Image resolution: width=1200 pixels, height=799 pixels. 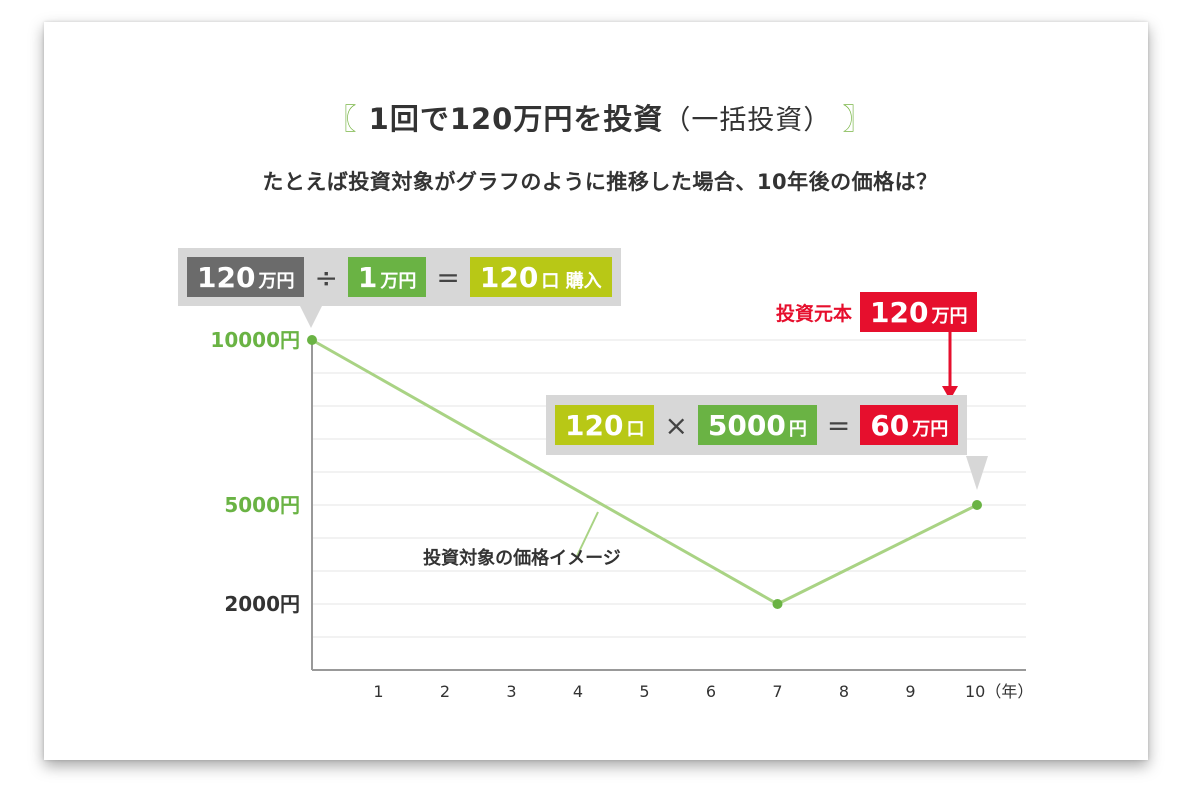 I want to click on title-main: 1回で120万円を投資, so click(x=516, y=119).